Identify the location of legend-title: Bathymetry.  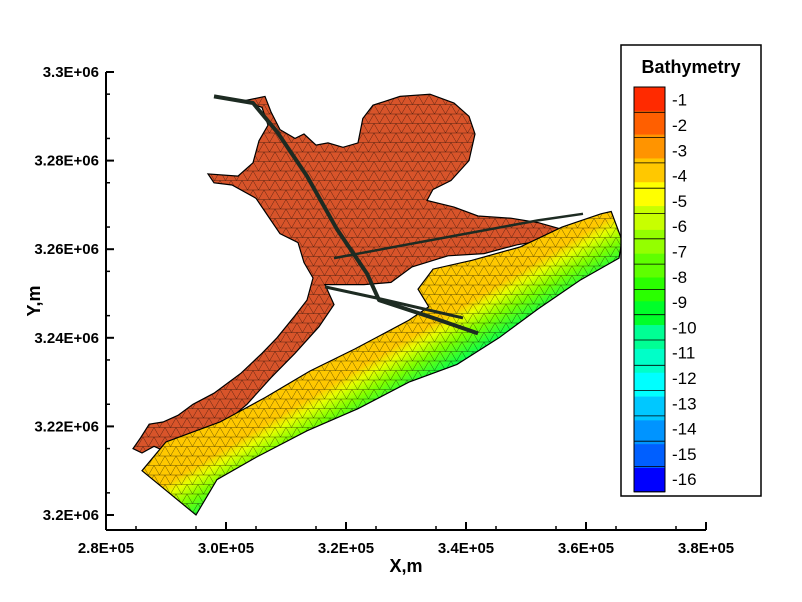
(690, 67).